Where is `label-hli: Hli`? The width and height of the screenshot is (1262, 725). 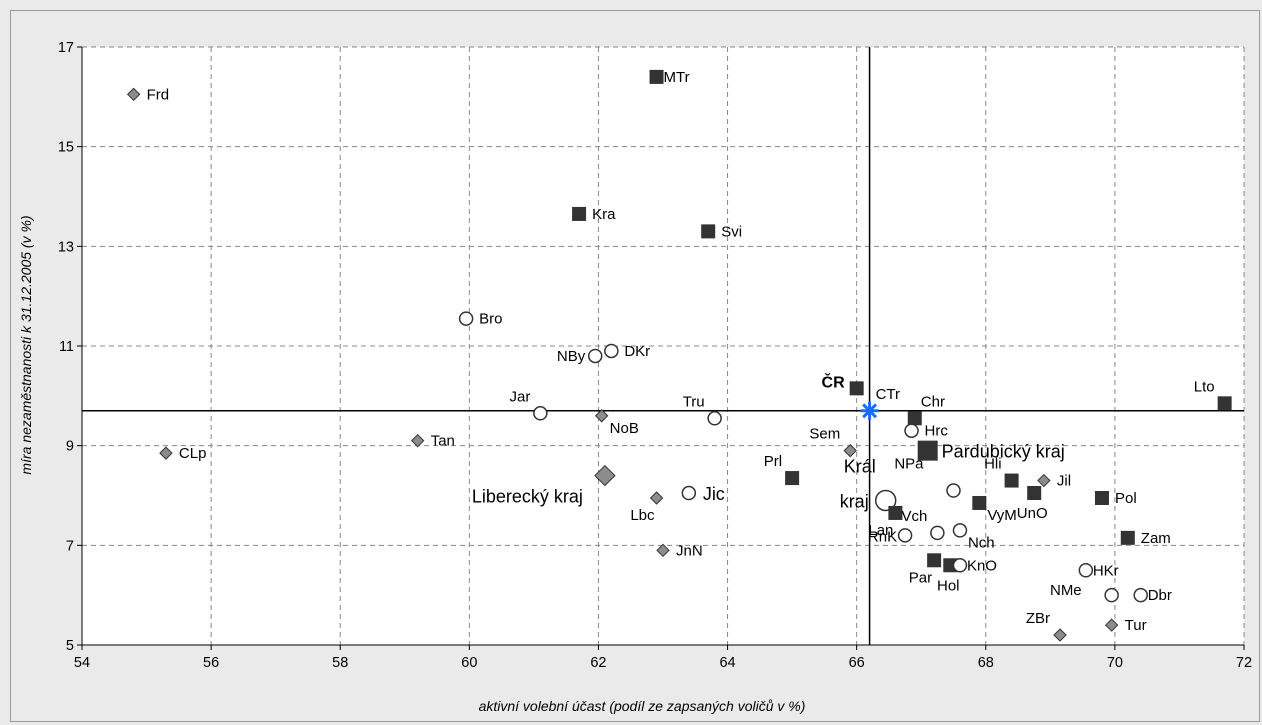 label-hli: Hli is located at coordinates (993, 464).